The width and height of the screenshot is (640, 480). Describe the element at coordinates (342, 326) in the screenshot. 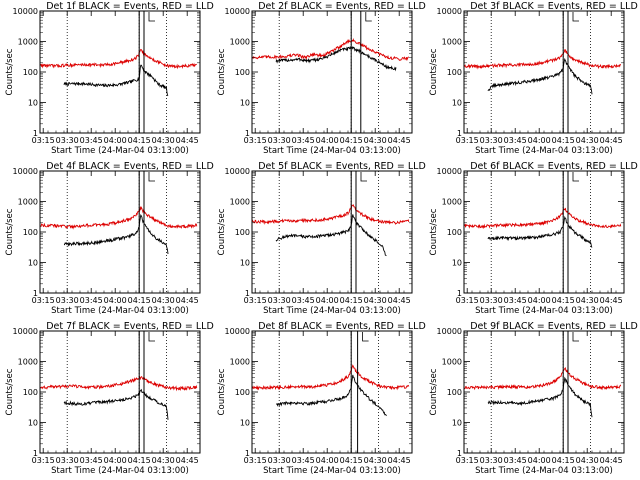

I see `chart-title: Det 8f BLACK = Events, RED = LLD` at that location.